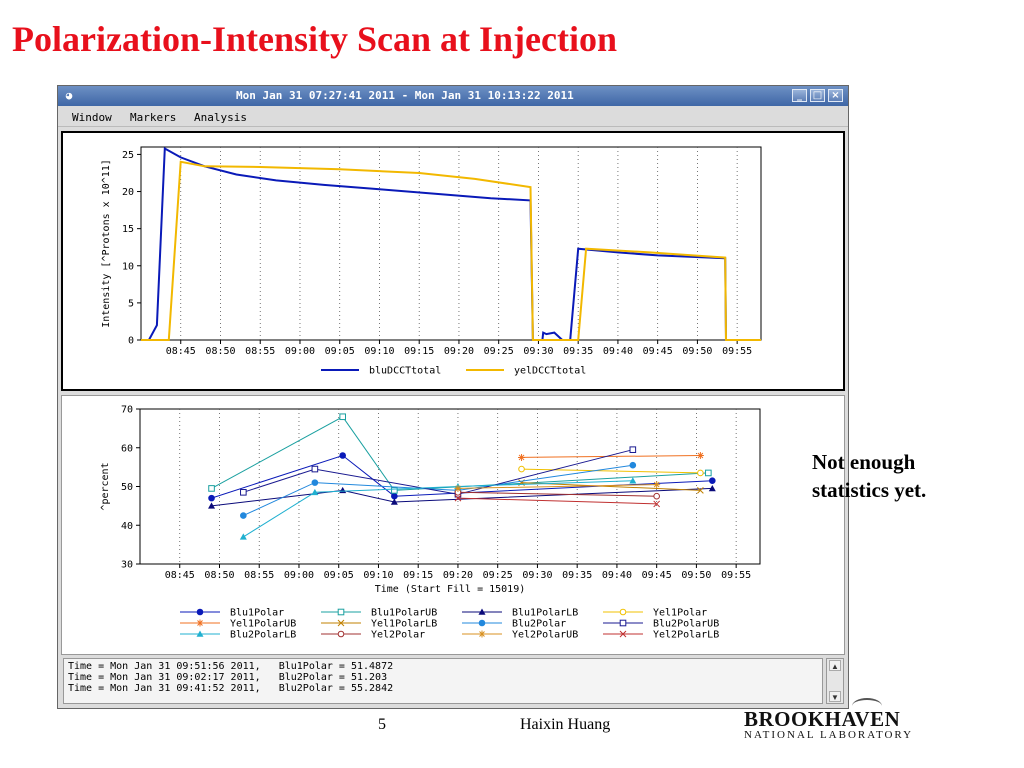 The width and height of the screenshot is (1024, 768). What do you see at coordinates (69, 95) in the screenshot?
I see `app-menu-icon: ◕` at bounding box center [69, 95].